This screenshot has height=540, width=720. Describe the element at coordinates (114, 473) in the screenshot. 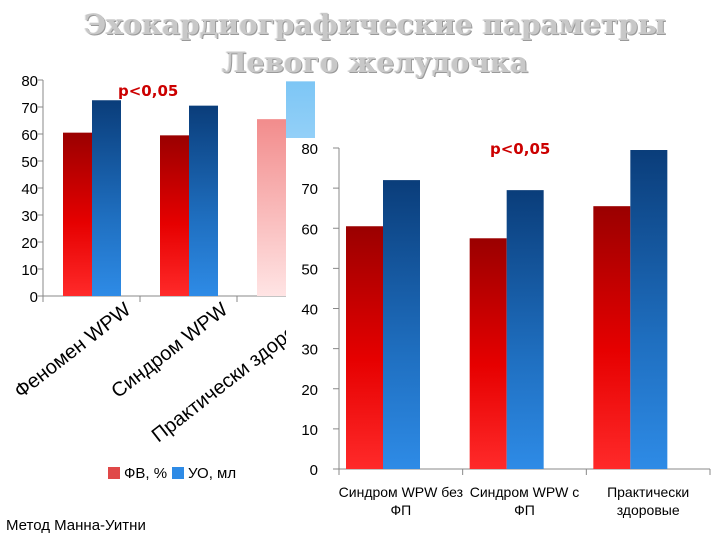

I see `legend-swatch-fv` at that location.